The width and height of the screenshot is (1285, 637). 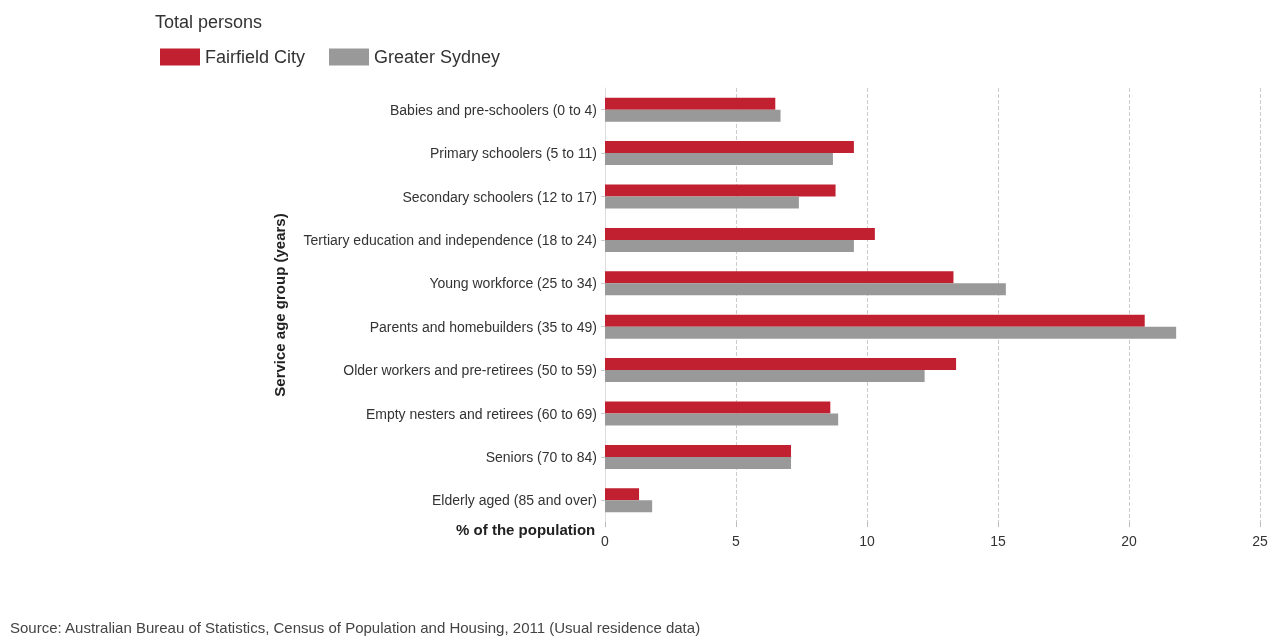 What do you see at coordinates (998, 541) in the screenshot?
I see `x-tick-label: 15` at bounding box center [998, 541].